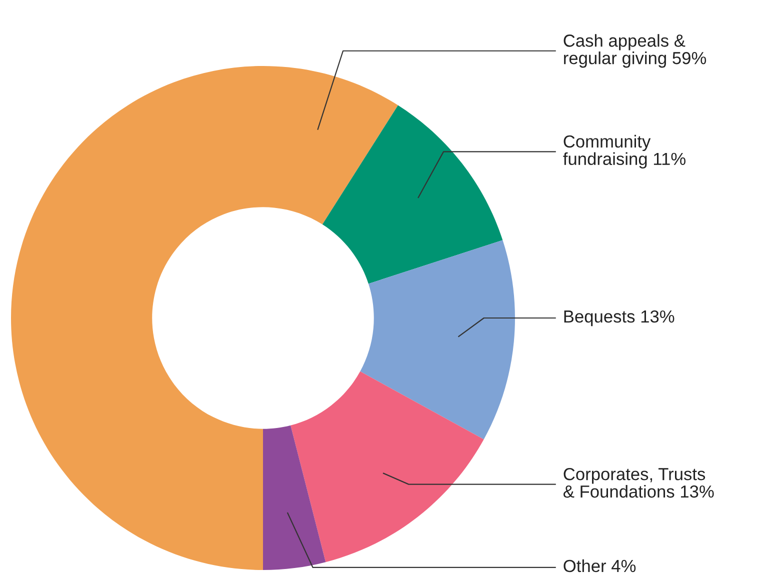  Describe the element at coordinates (638, 483) in the screenshot. I see `slice-label: Corporates, Trusts & Foundations 13%` at that location.